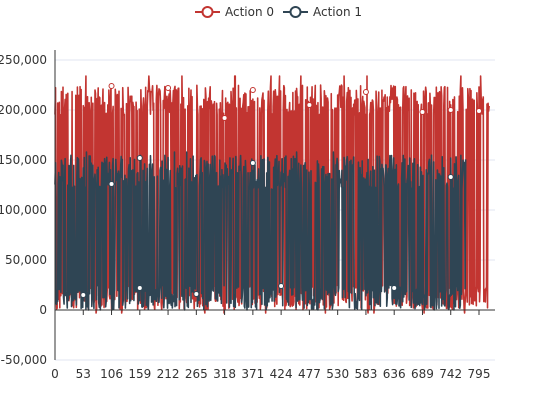 The height and width of the screenshot is (420, 550). What do you see at coordinates (450, 374) in the screenshot?
I see `x-tick-label: 742` at bounding box center [450, 374].